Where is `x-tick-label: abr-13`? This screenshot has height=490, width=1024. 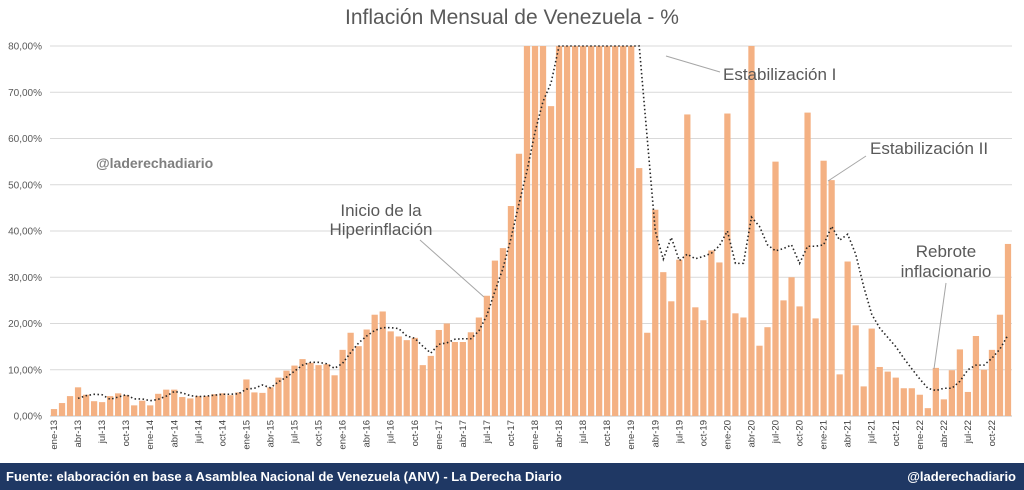
x-tick-label: abr-13 is located at coordinates (78, 433).